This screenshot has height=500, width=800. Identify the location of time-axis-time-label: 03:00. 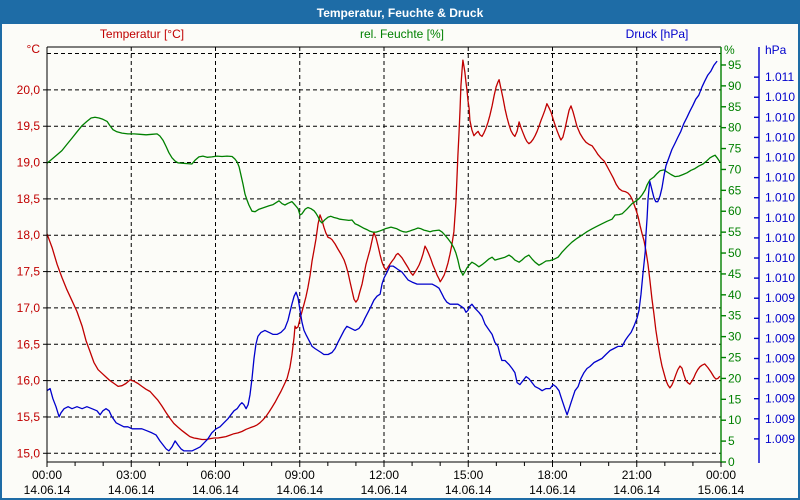
(131, 475).